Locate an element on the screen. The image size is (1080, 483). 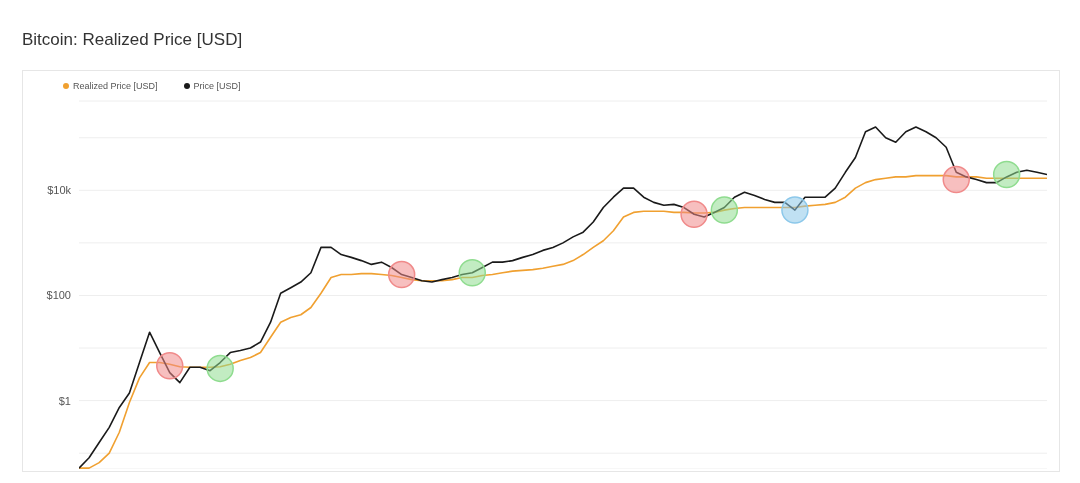
legend-label: Price [USD] is located at coordinates (217, 86).